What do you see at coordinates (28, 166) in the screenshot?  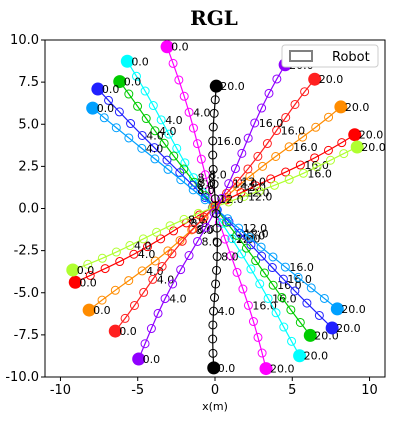 I see `y-tick-label: 2.5` at bounding box center [28, 166].